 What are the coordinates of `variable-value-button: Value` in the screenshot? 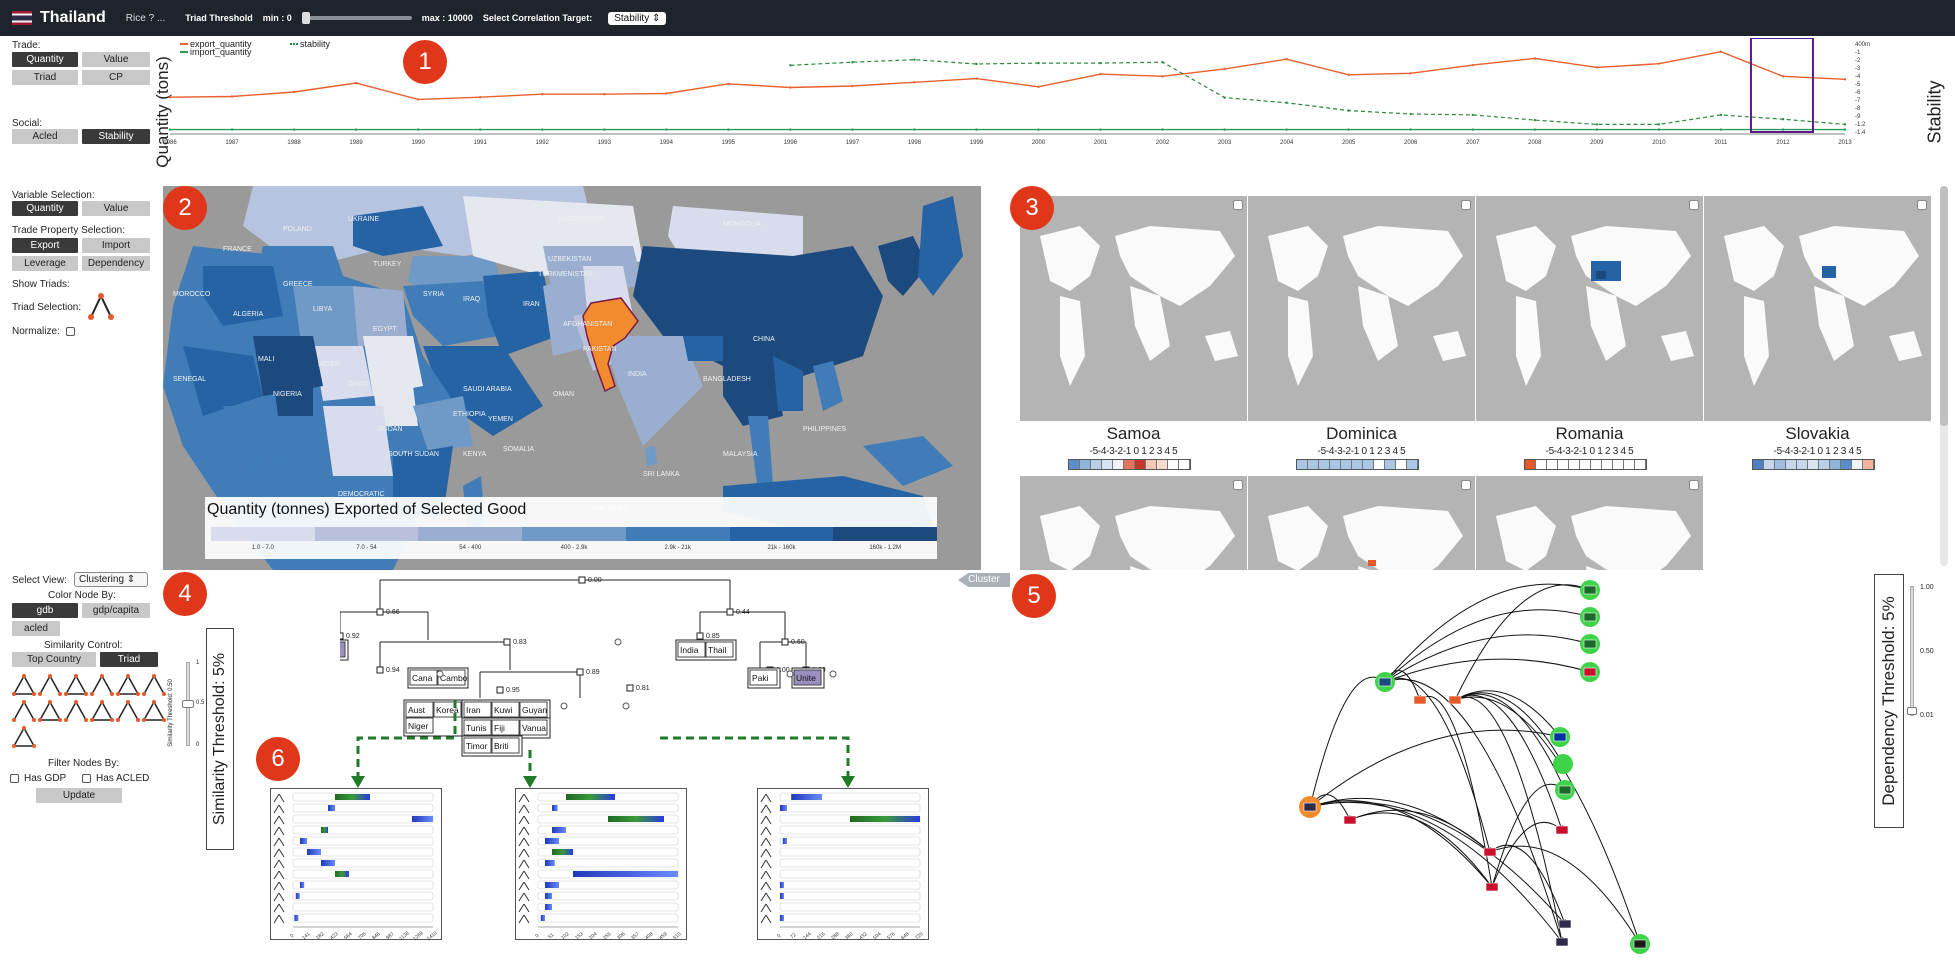 It's located at (116, 208).